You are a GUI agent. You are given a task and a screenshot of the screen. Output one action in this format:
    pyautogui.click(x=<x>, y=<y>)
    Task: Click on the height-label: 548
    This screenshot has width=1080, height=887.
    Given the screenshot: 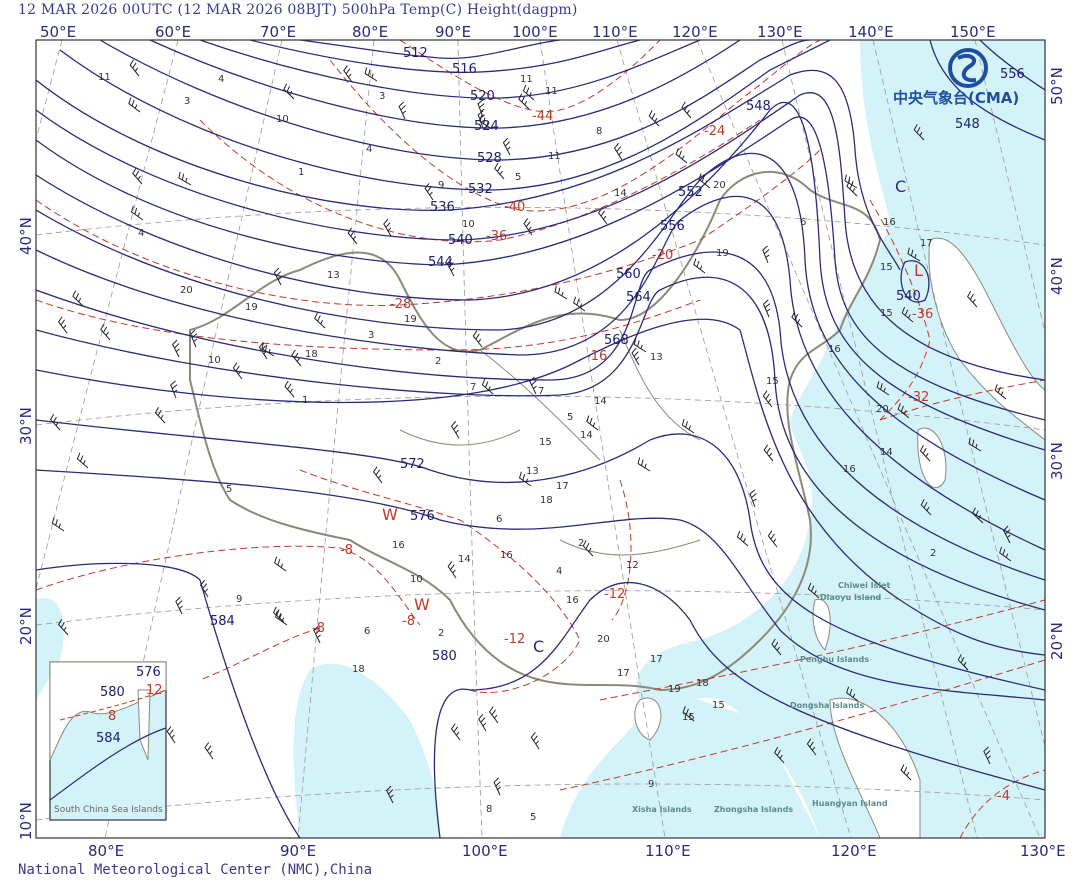 What is the action you would take?
    pyautogui.click(x=758, y=106)
    